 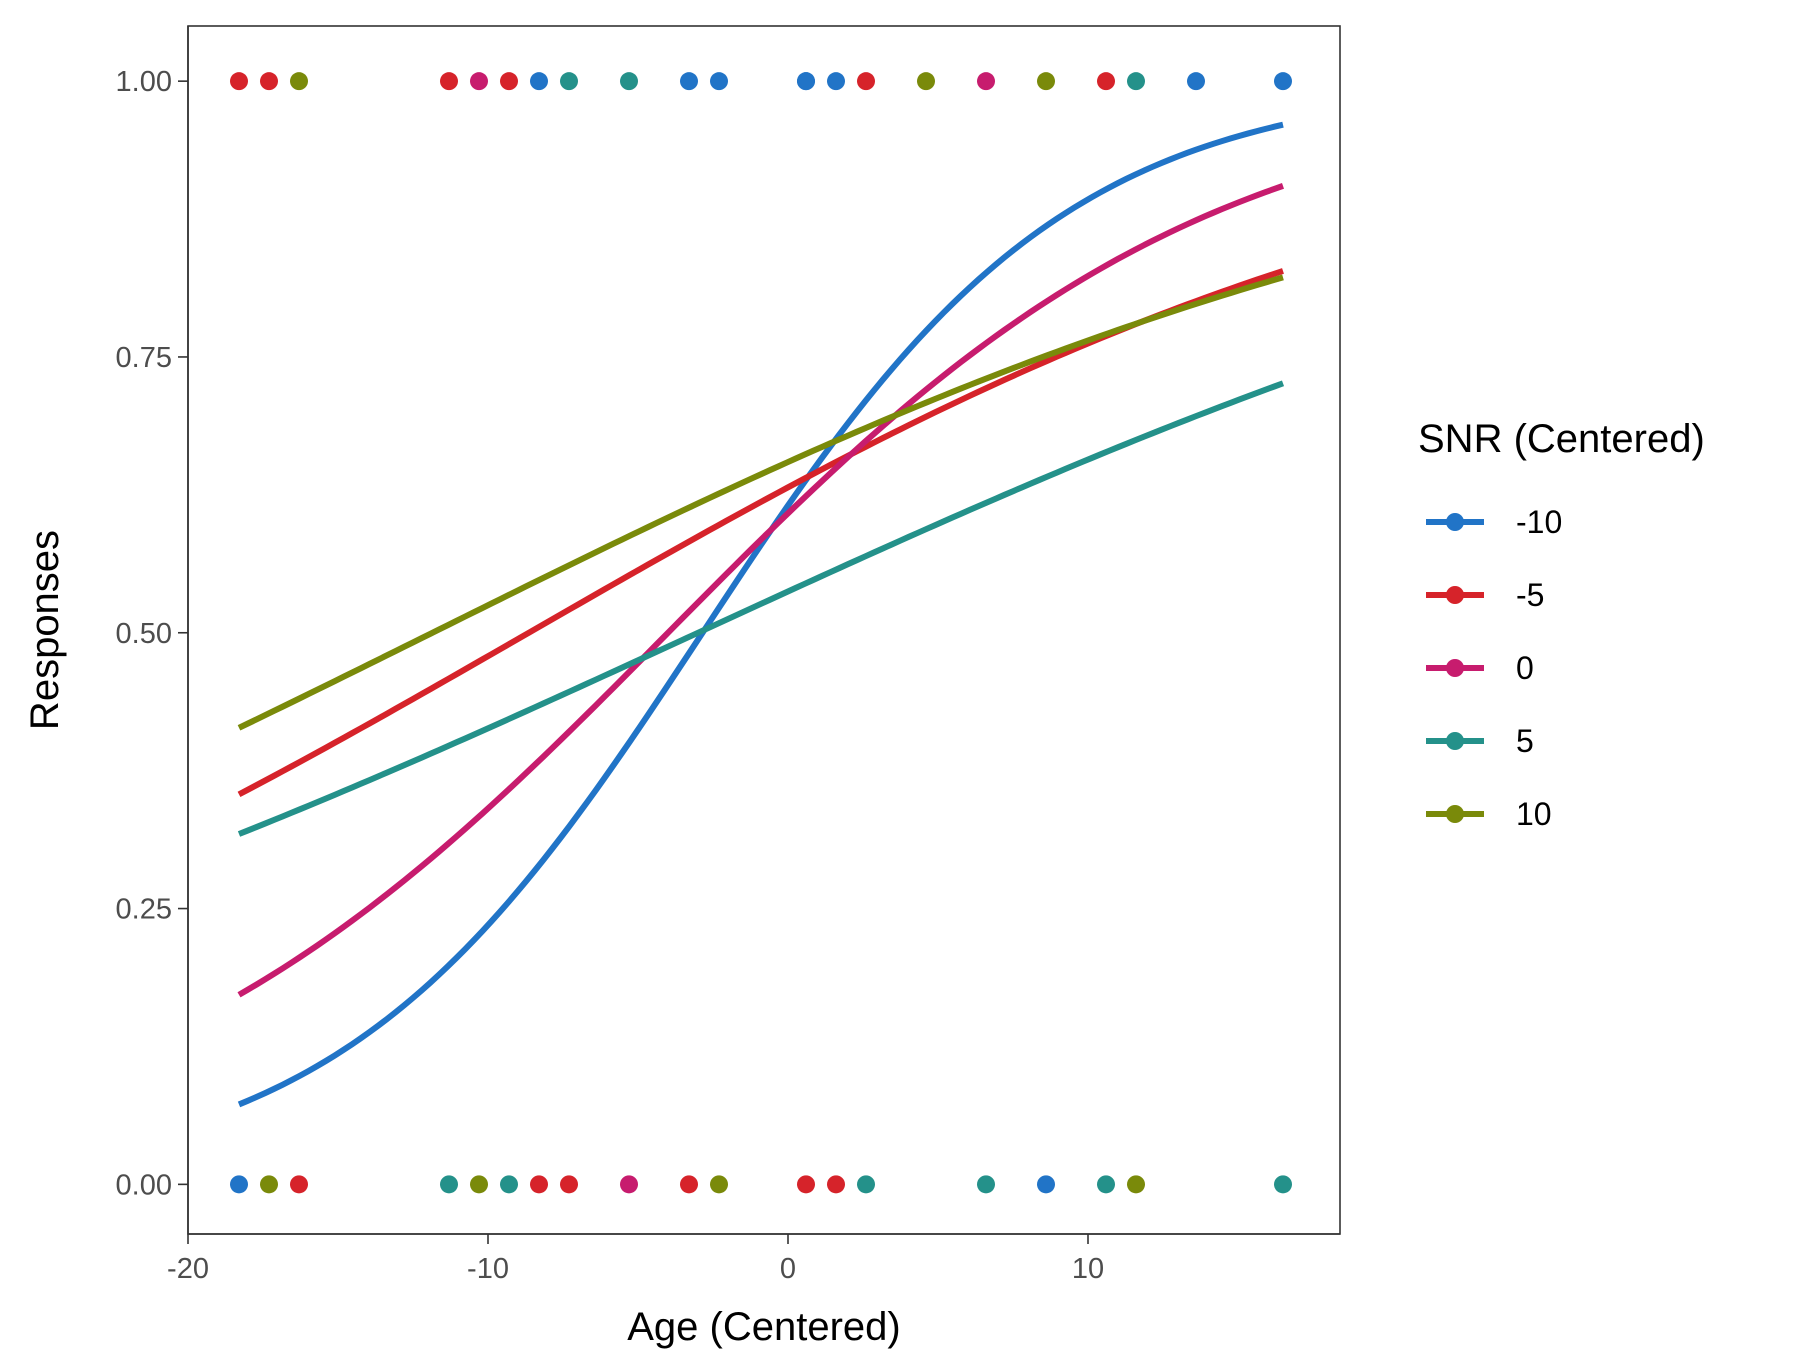 I want to click on y-axis: 0.00 0.25 0.50 0.75 1.00, so click(x=152, y=630).